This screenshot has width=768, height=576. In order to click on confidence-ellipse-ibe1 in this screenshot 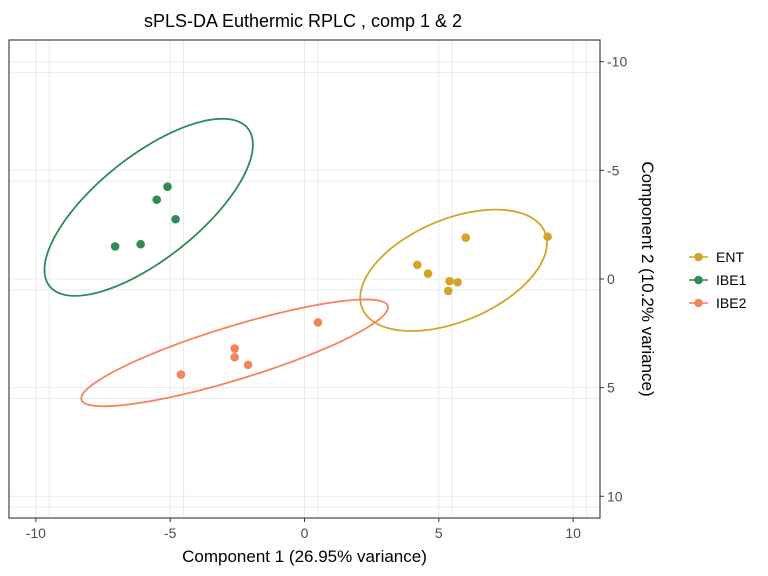, I will do `click(148, 207)`.